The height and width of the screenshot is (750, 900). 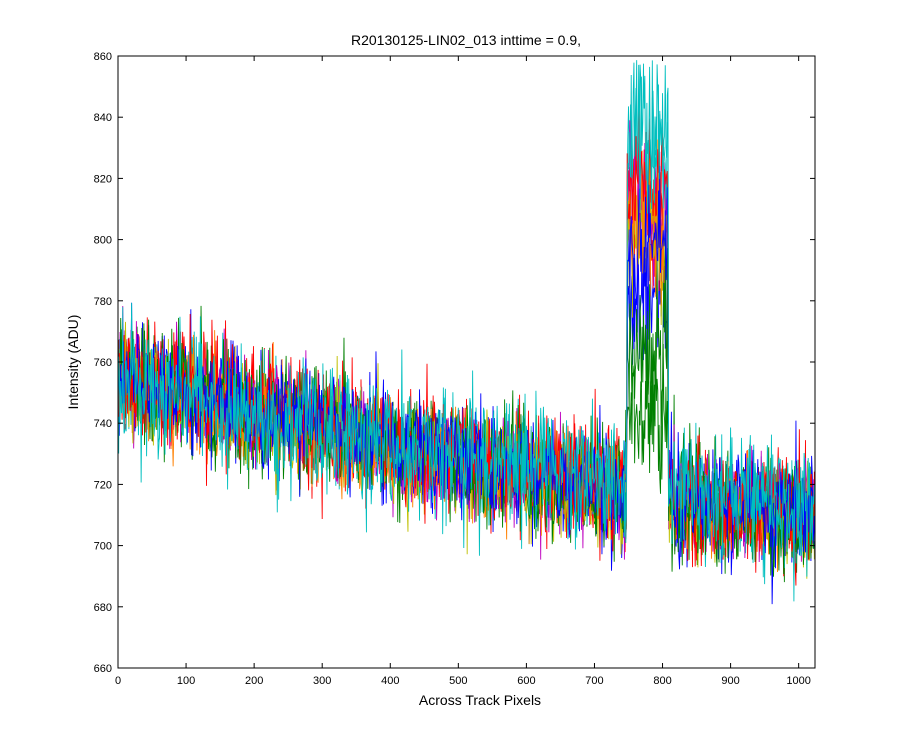 What do you see at coordinates (103, 363) in the screenshot?
I see `y-tick-label: 760` at bounding box center [103, 363].